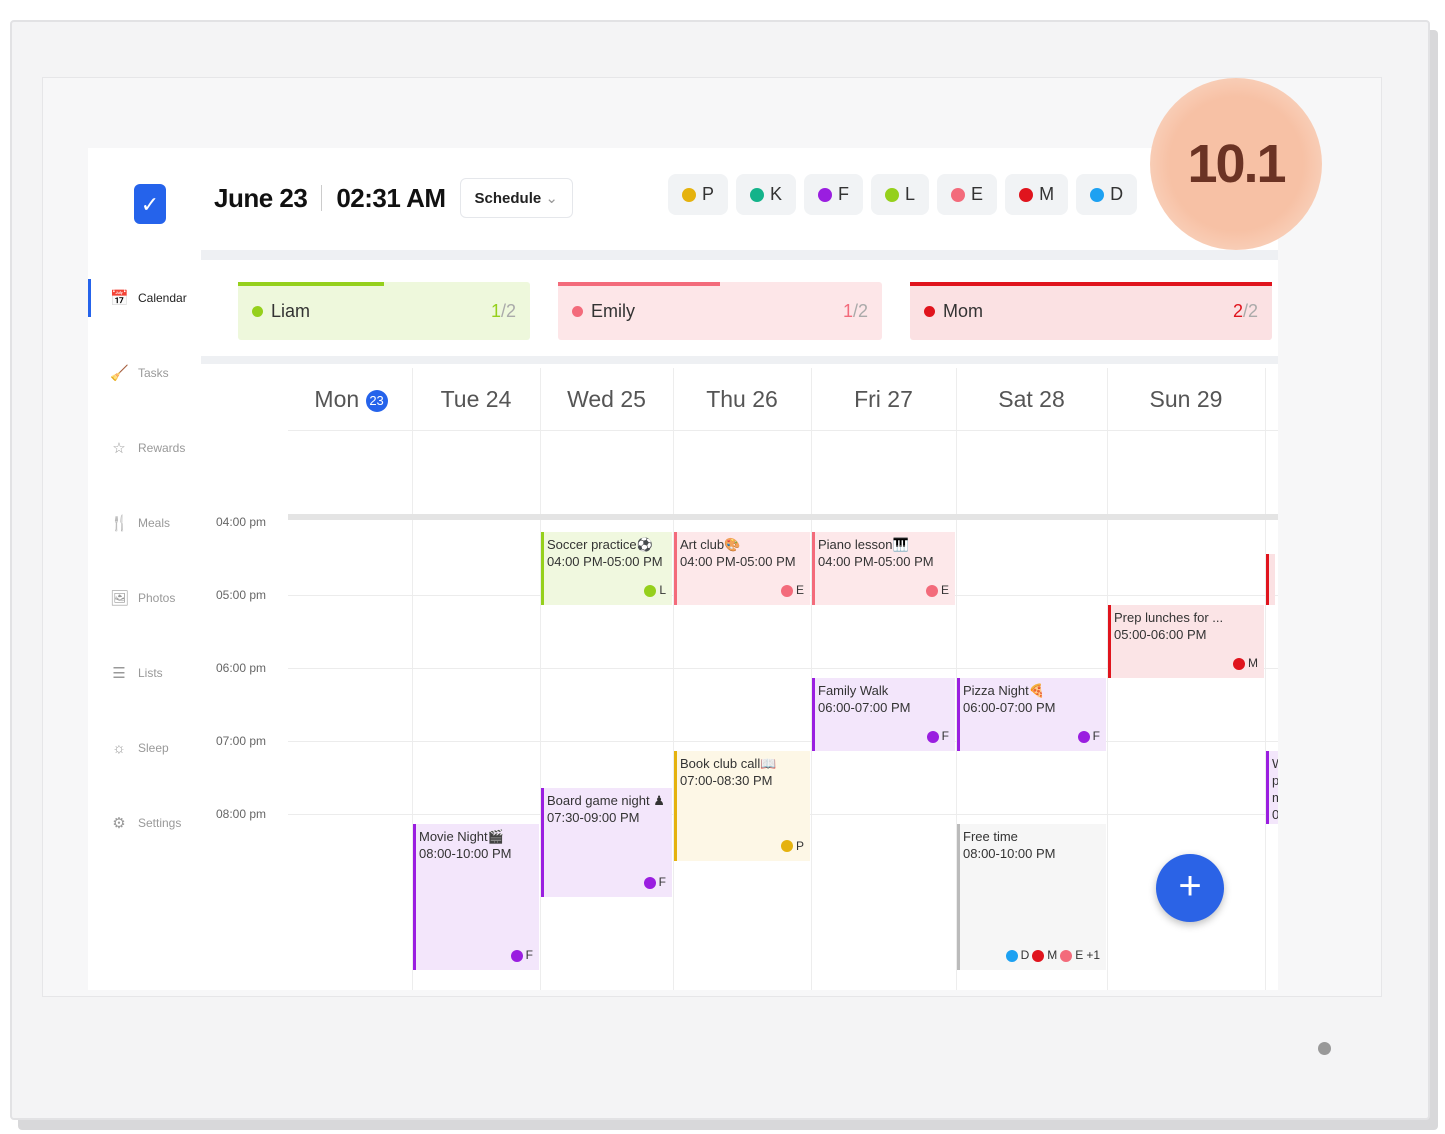 The image size is (1445, 1134). What do you see at coordinates (551, 198) in the screenshot?
I see `chevron-down-icon: ⌄` at bounding box center [551, 198].